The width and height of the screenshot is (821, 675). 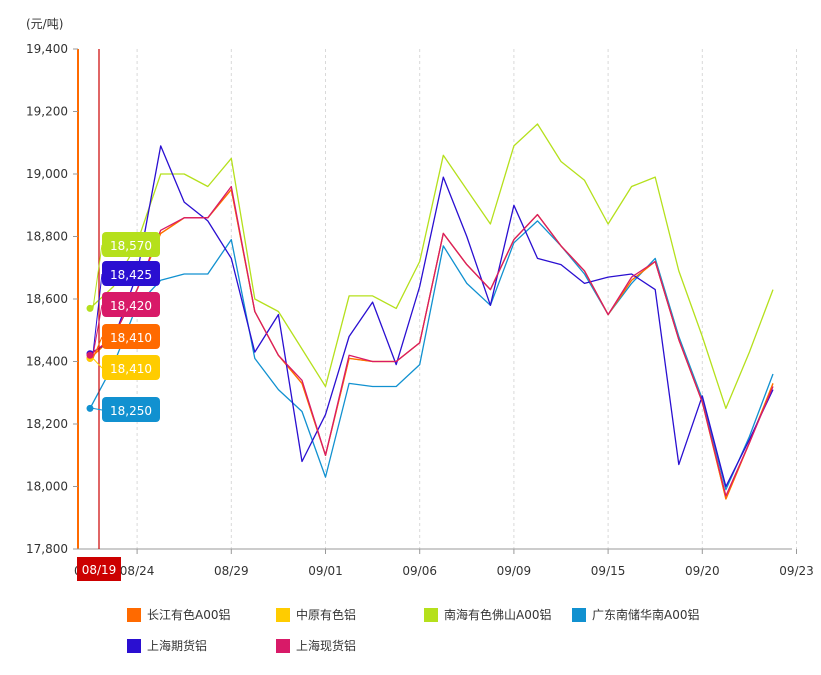 I want to click on series-start-points, so click(x=90, y=358).